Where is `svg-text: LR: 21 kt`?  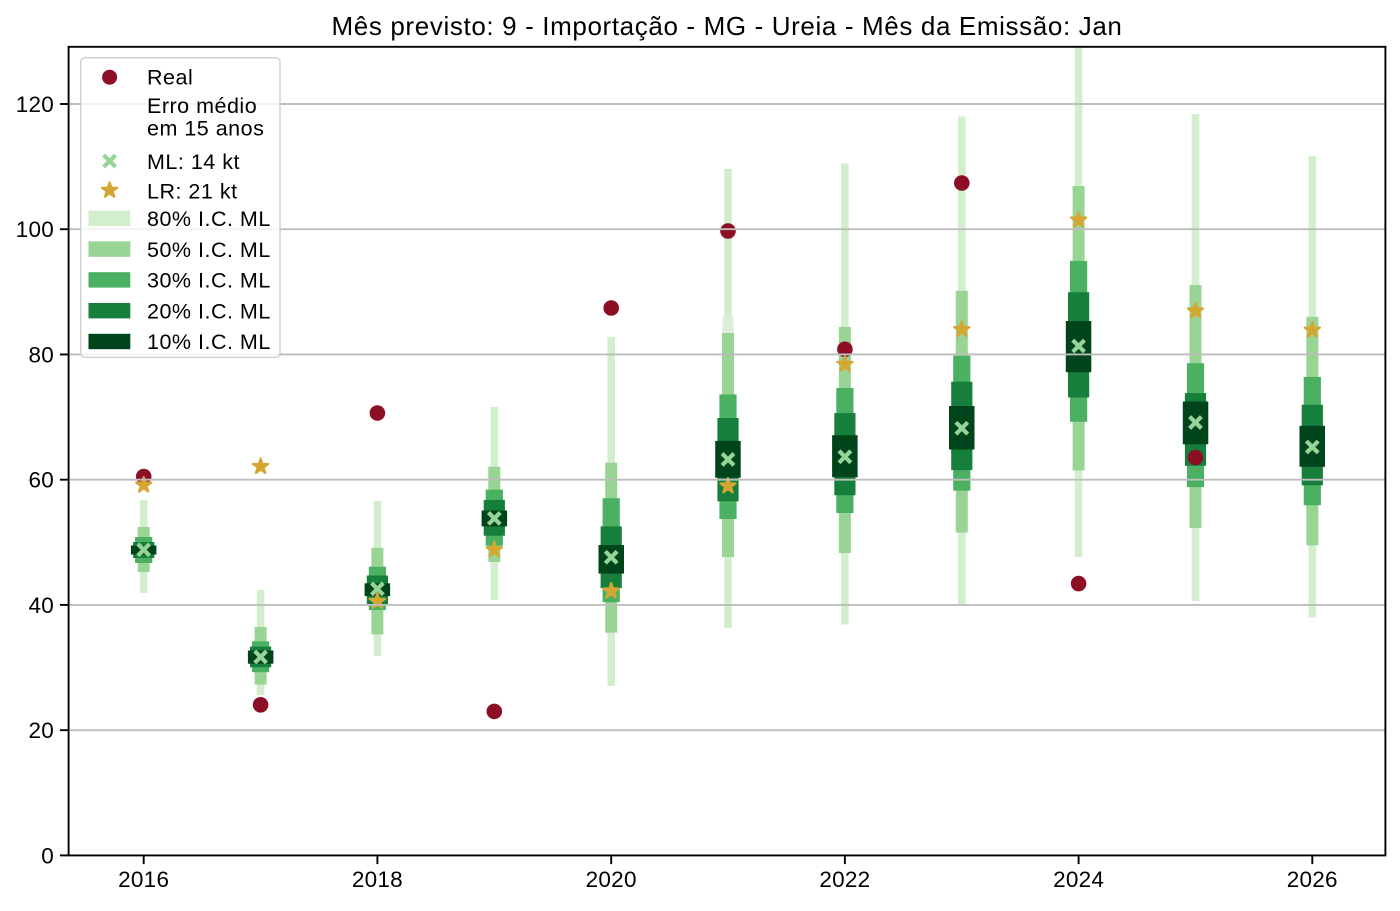
svg-text: LR: 21 kt is located at coordinates (192, 192).